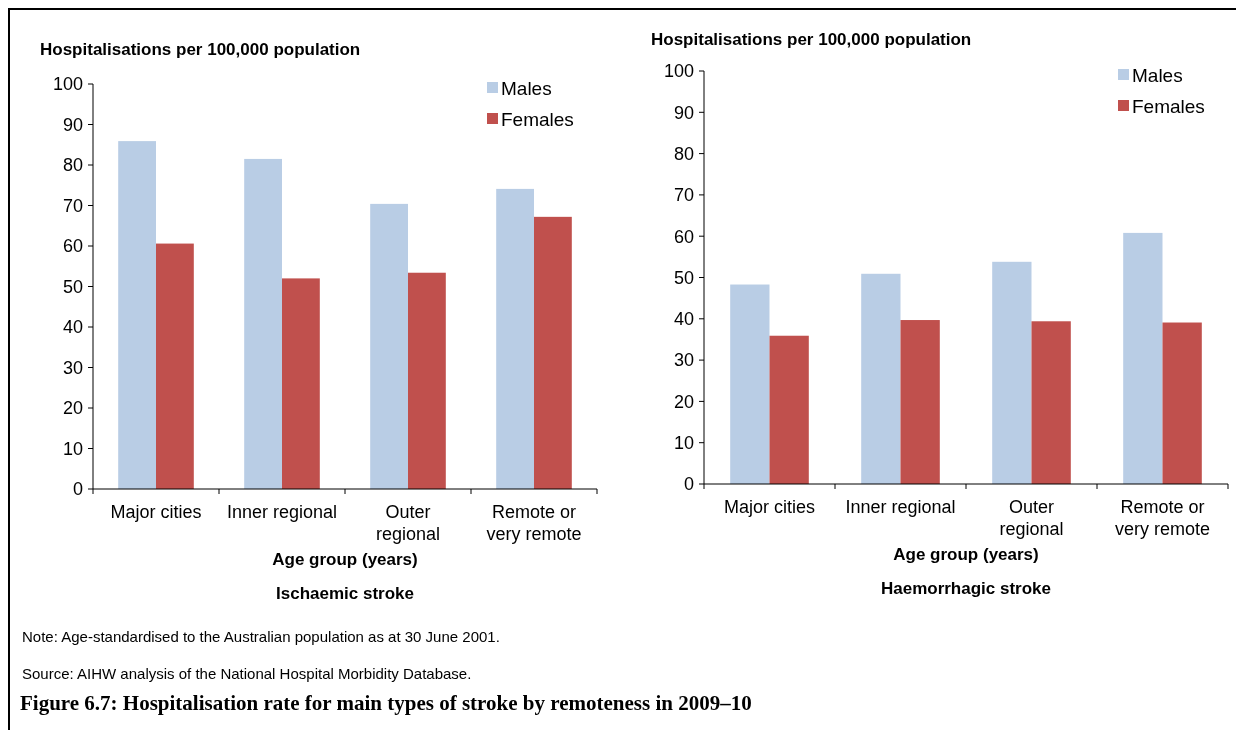  What do you see at coordinates (966, 588) in the screenshot?
I see `text: Haemorrhagic stroke` at bounding box center [966, 588].